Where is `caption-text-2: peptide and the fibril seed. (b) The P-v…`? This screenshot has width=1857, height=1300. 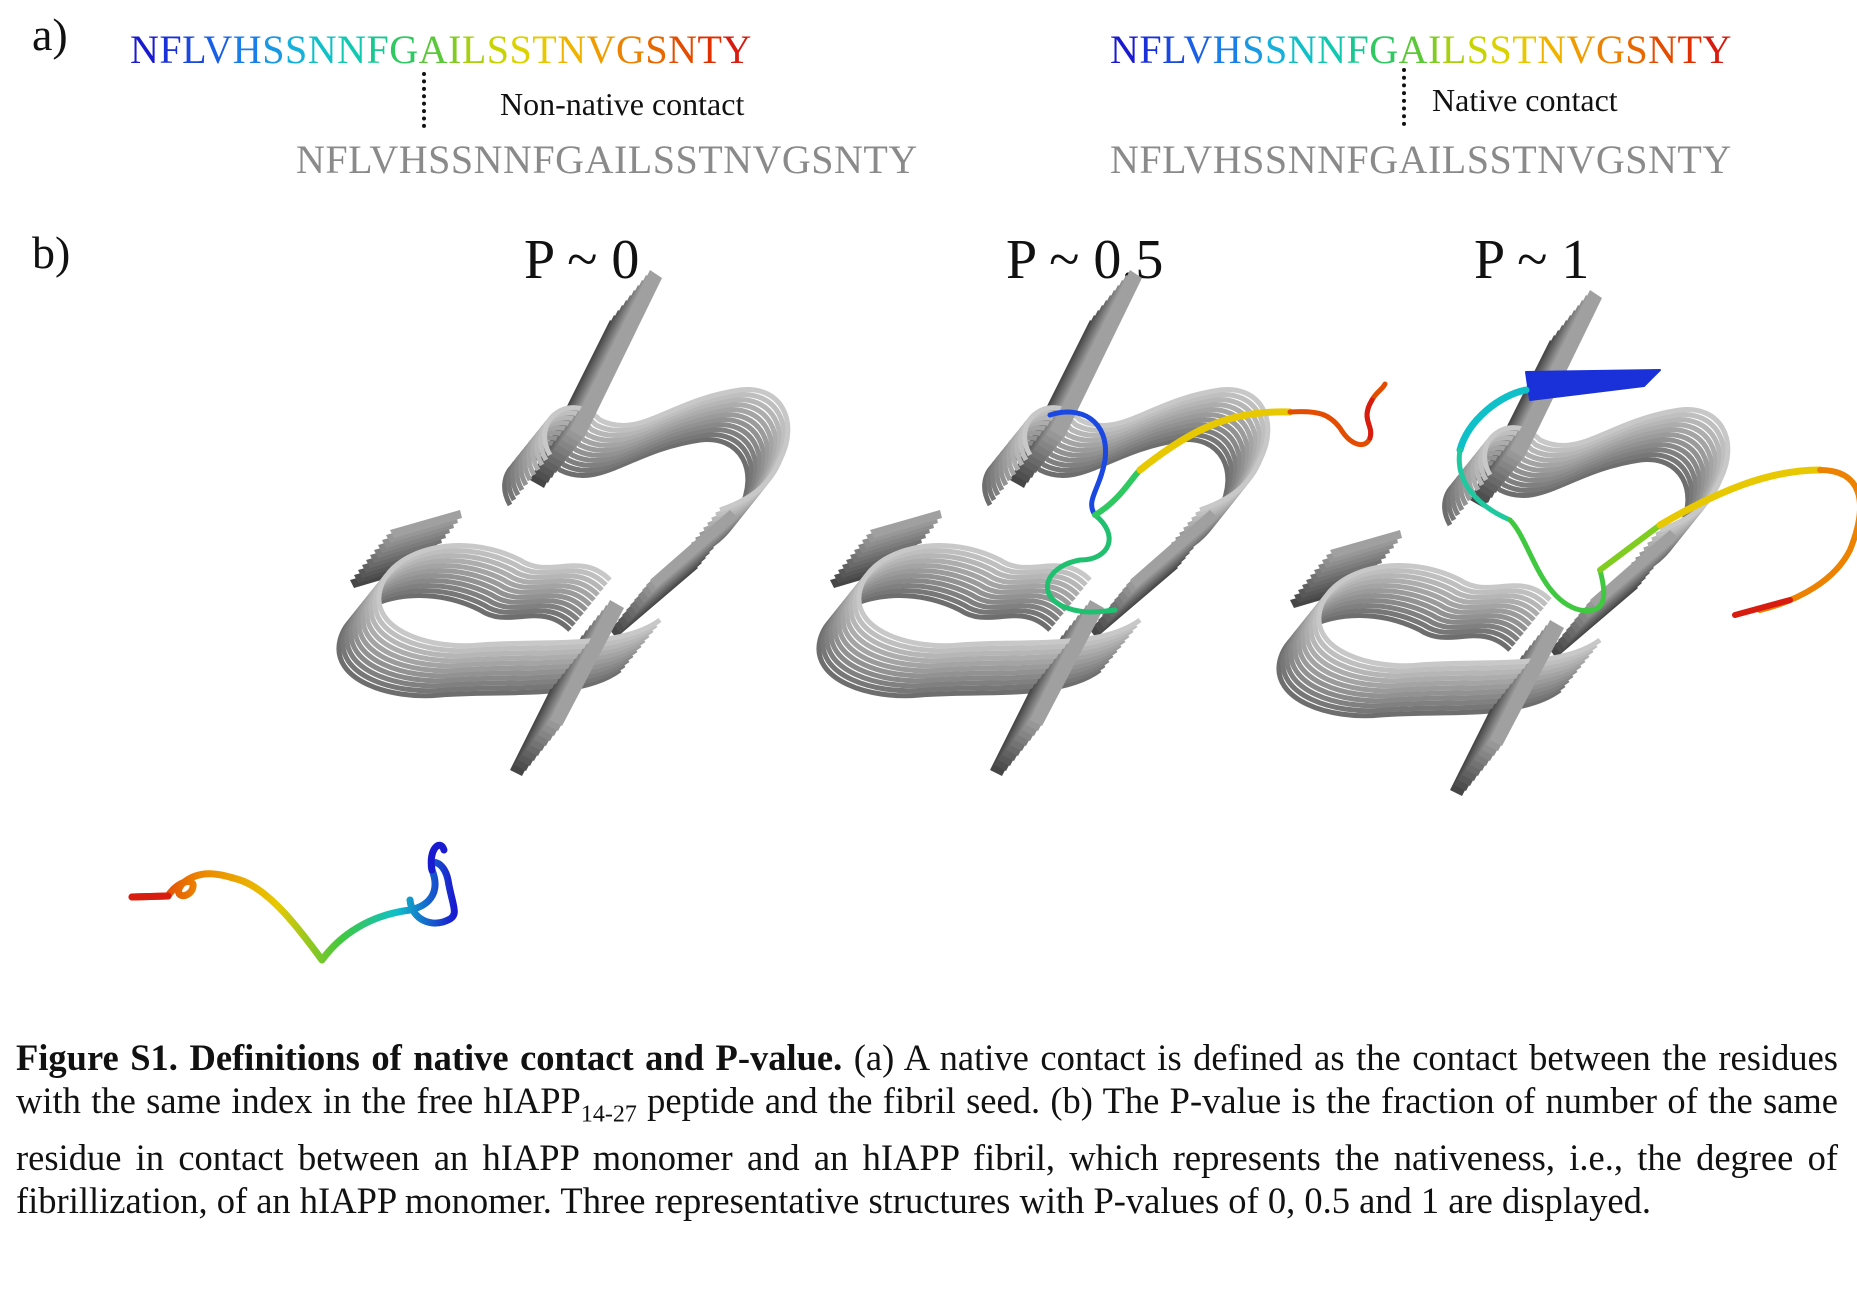 caption-text-2: peptide and the fibril seed. (b) The P-v… is located at coordinates (927, 1151).